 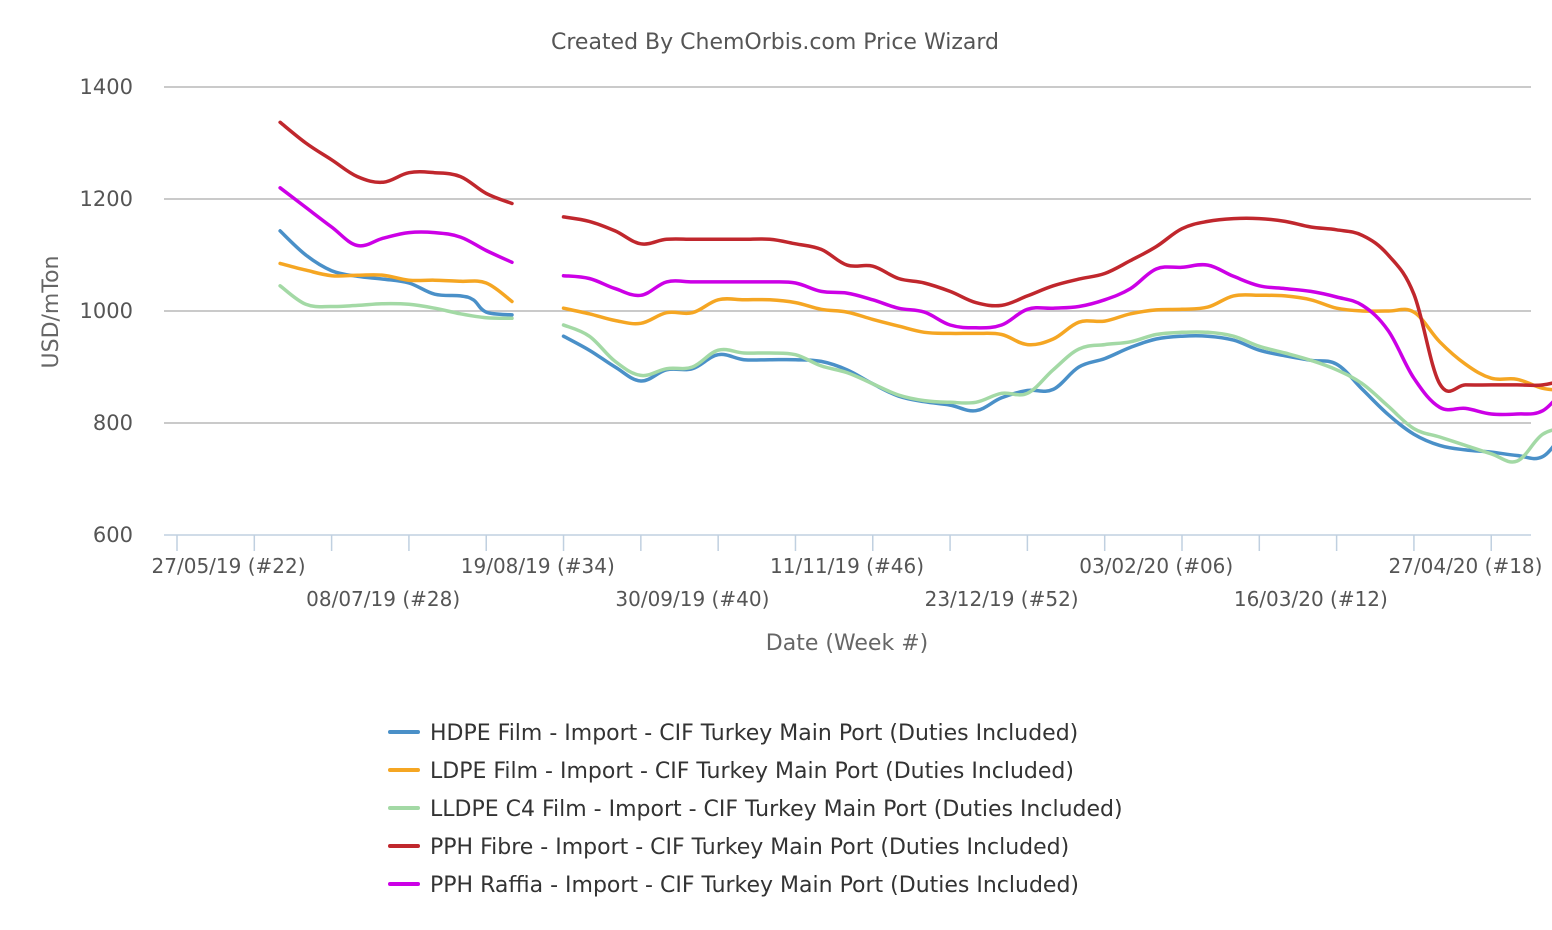 What do you see at coordinates (847, 643) in the screenshot?
I see `x-axis-title: Date (Week #)` at bounding box center [847, 643].